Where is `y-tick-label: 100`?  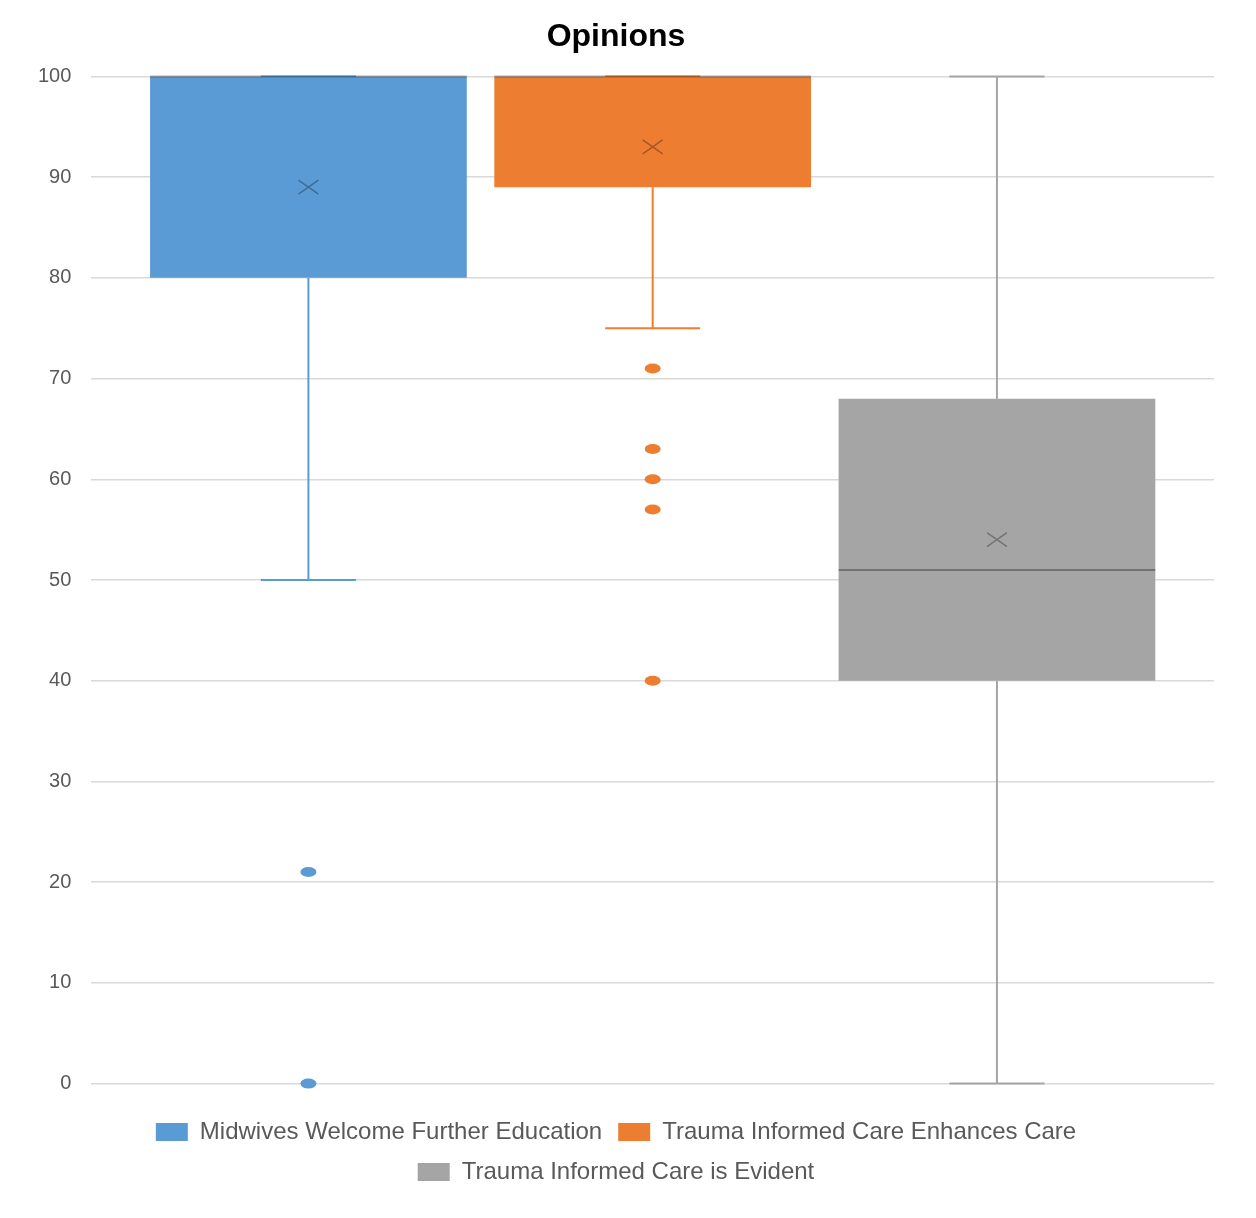 y-tick-label: 100 is located at coordinates (54, 74).